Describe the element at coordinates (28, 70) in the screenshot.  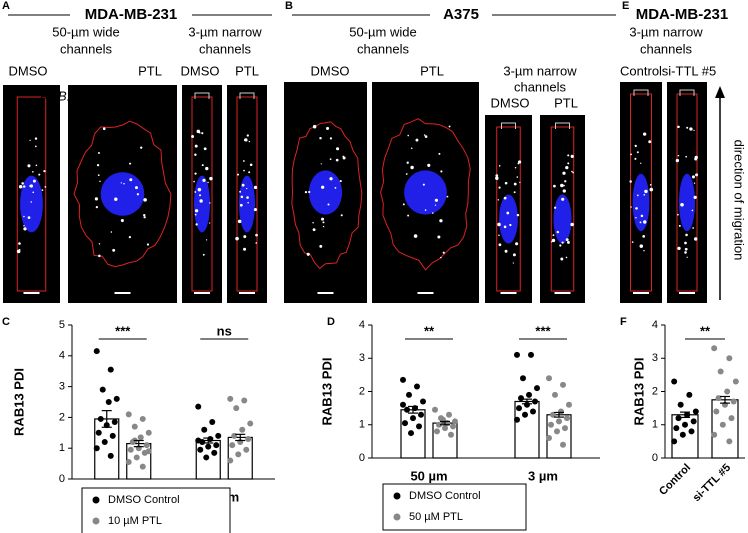
I see `condition-label: DMSO` at that location.